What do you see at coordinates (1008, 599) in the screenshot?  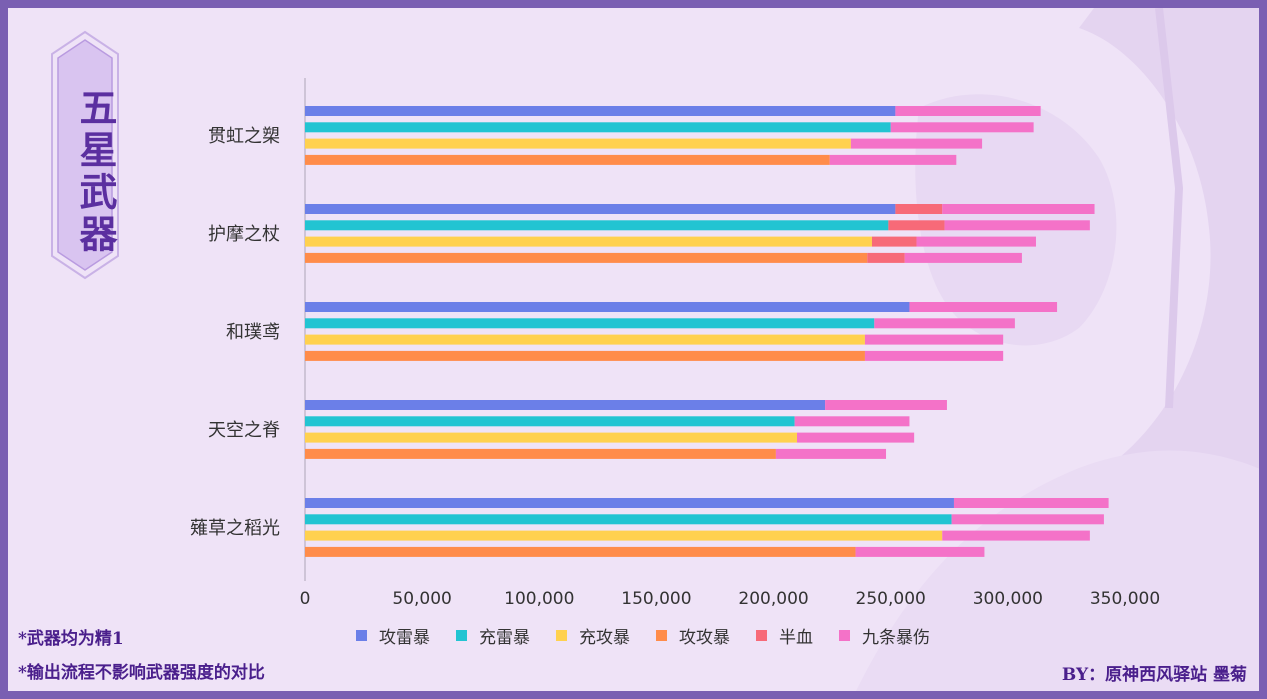 I see `x-tick-label: 300,000` at bounding box center [1008, 599].